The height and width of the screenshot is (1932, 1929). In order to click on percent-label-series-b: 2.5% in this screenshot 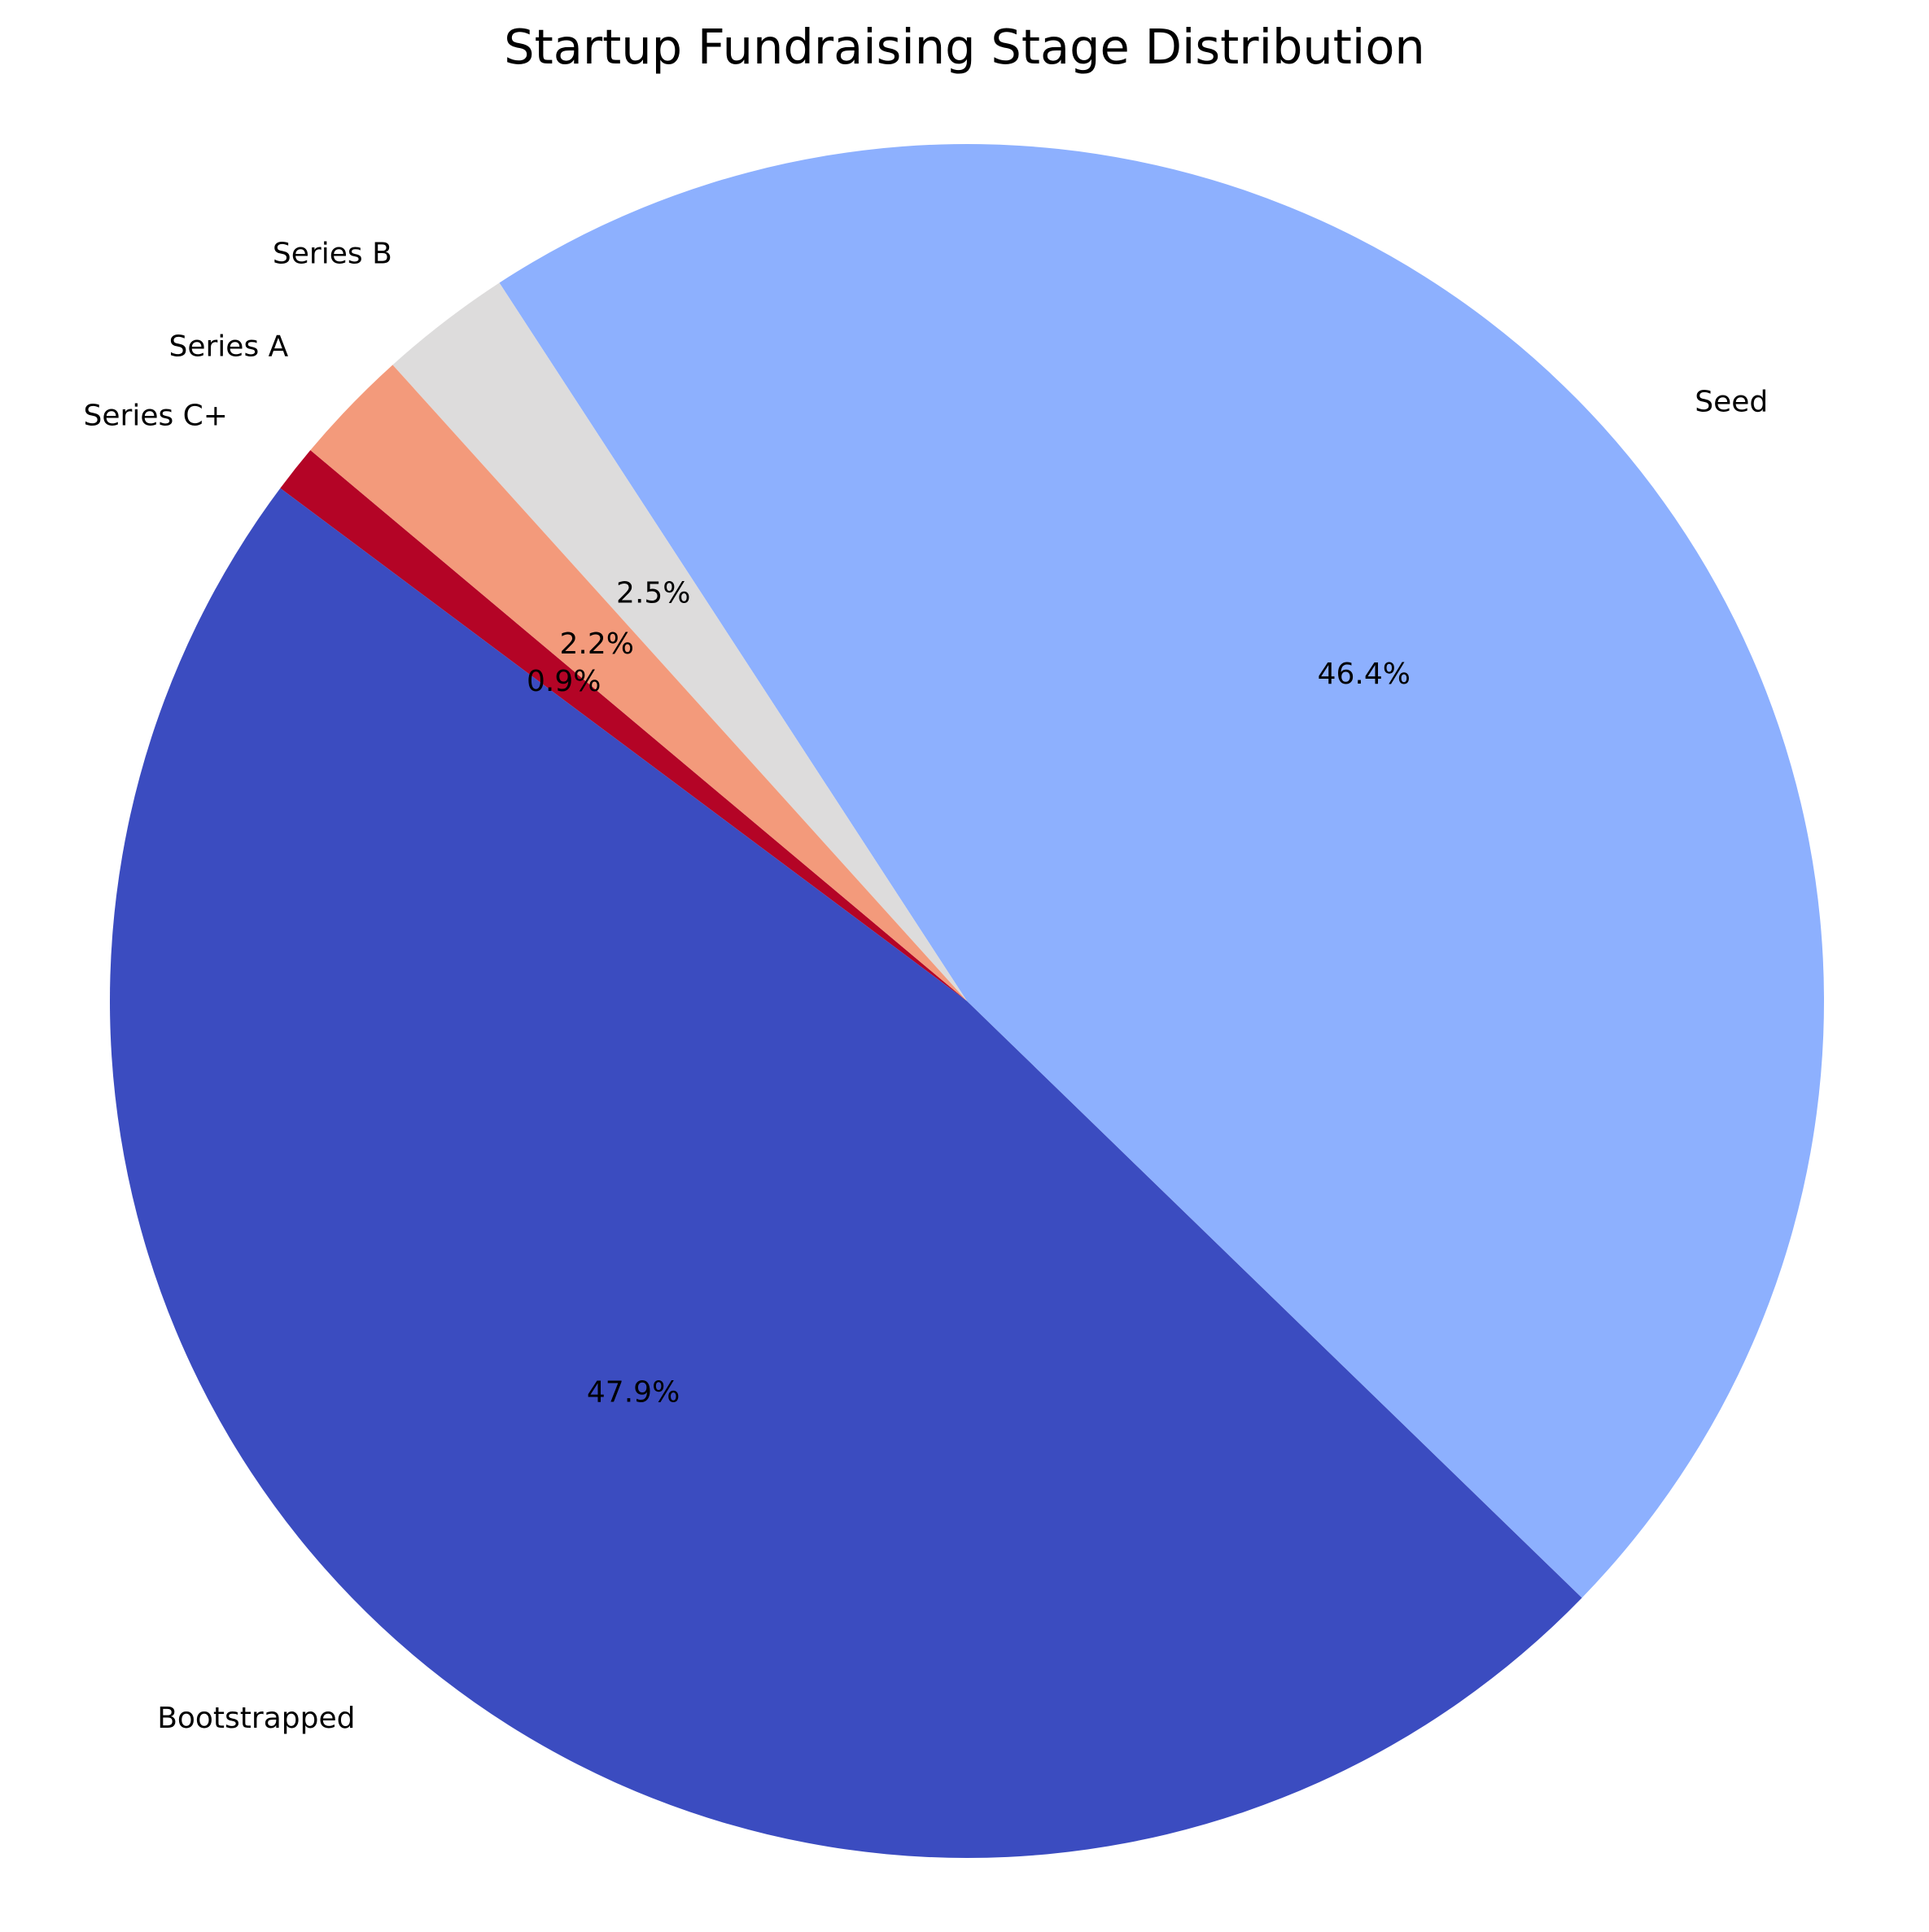, I will do `click(653, 593)`.